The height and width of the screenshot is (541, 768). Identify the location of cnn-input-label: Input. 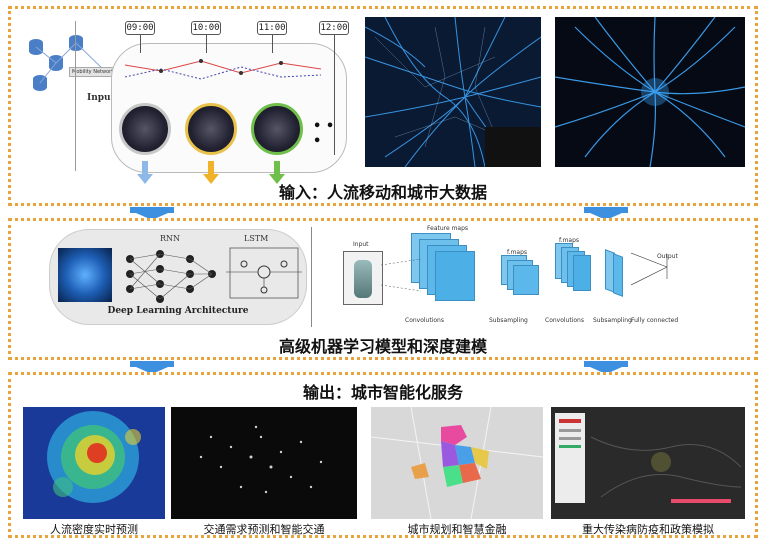
(361, 244).